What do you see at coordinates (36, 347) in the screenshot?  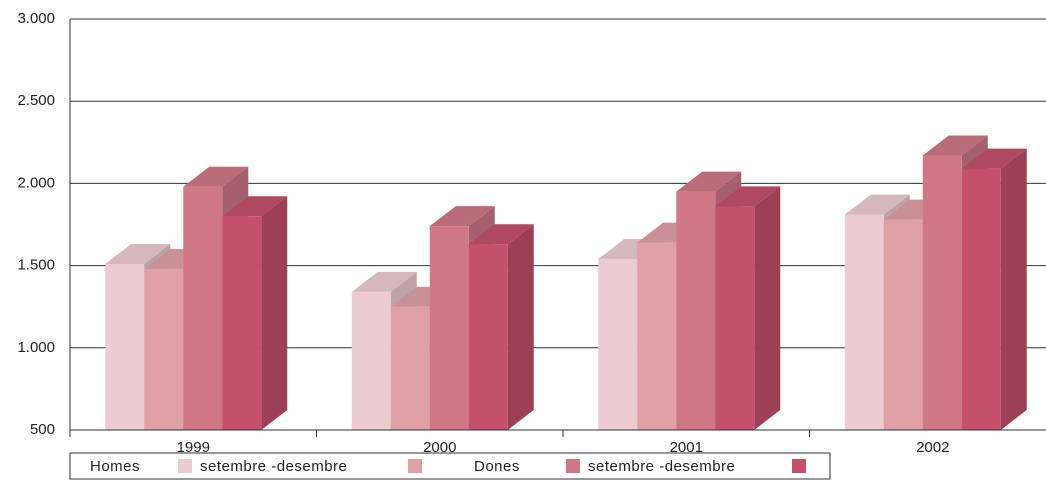 I see `y-tick-label: 1.000` at bounding box center [36, 347].